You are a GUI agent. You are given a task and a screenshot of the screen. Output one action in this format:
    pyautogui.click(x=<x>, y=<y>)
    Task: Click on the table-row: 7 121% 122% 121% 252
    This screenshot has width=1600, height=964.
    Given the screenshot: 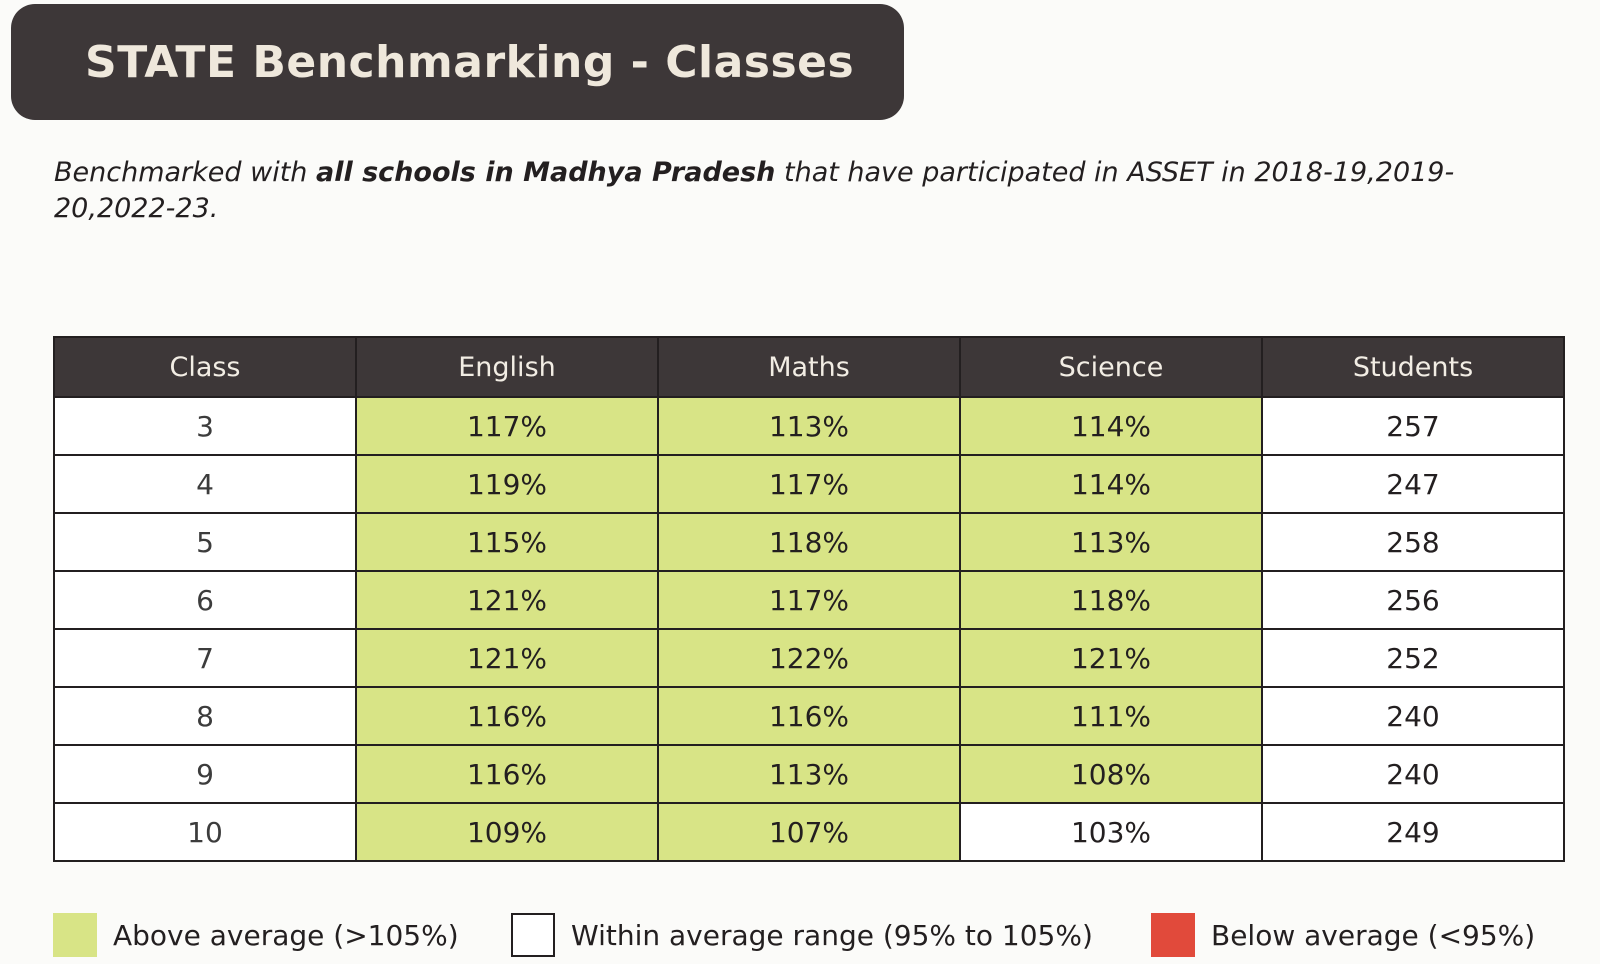 What is the action you would take?
    pyautogui.click(x=809, y=658)
    